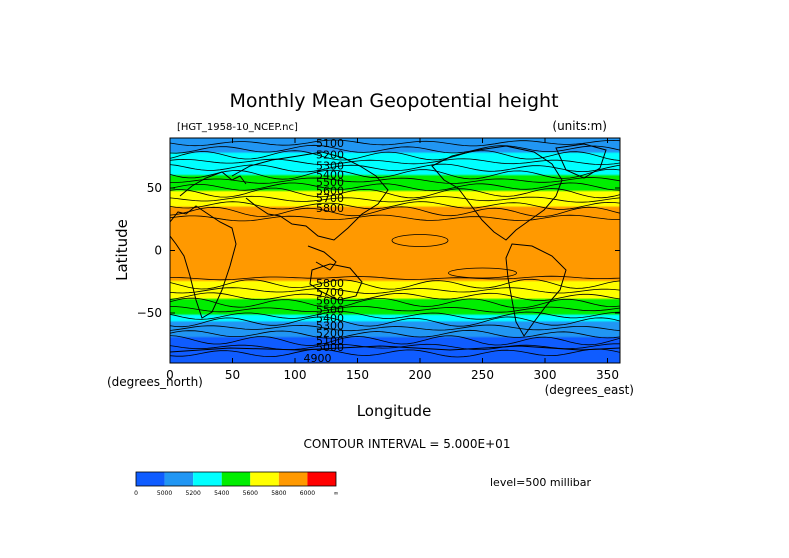 This screenshot has width=789, height=558. What do you see at coordinates (237, 127) in the screenshot?
I see `data-source-label: [HGT_1958-10_NCEP.nc]` at bounding box center [237, 127].